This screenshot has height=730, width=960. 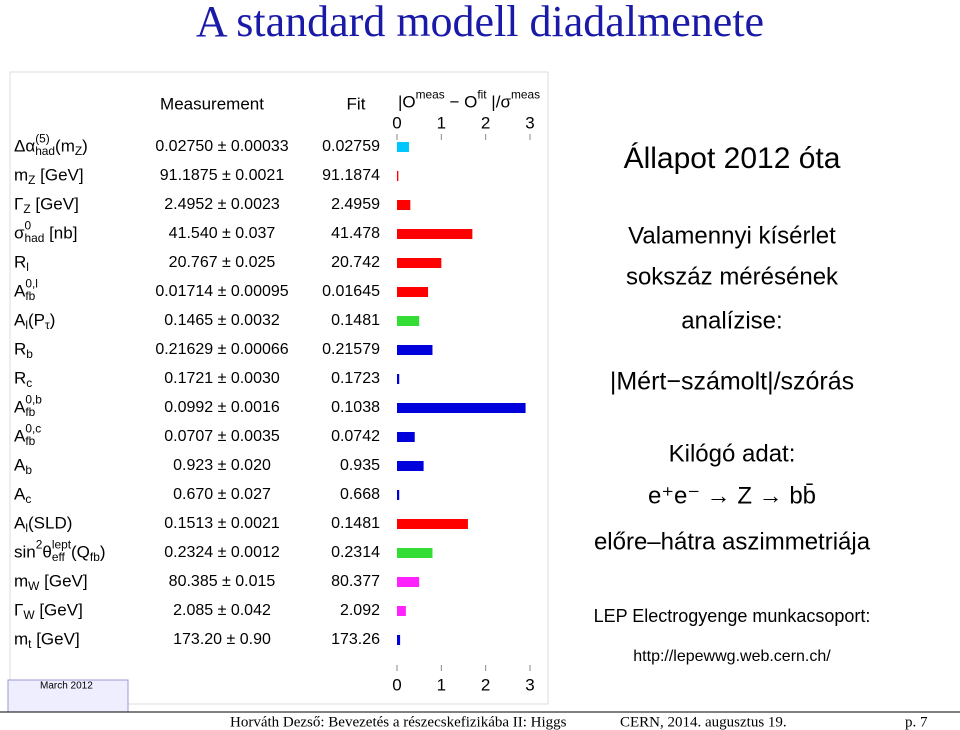 What do you see at coordinates (703, 722) in the screenshot?
I see `footer-place: CERN, 2014. augusztus 19.` at bounding box center [703, 722].